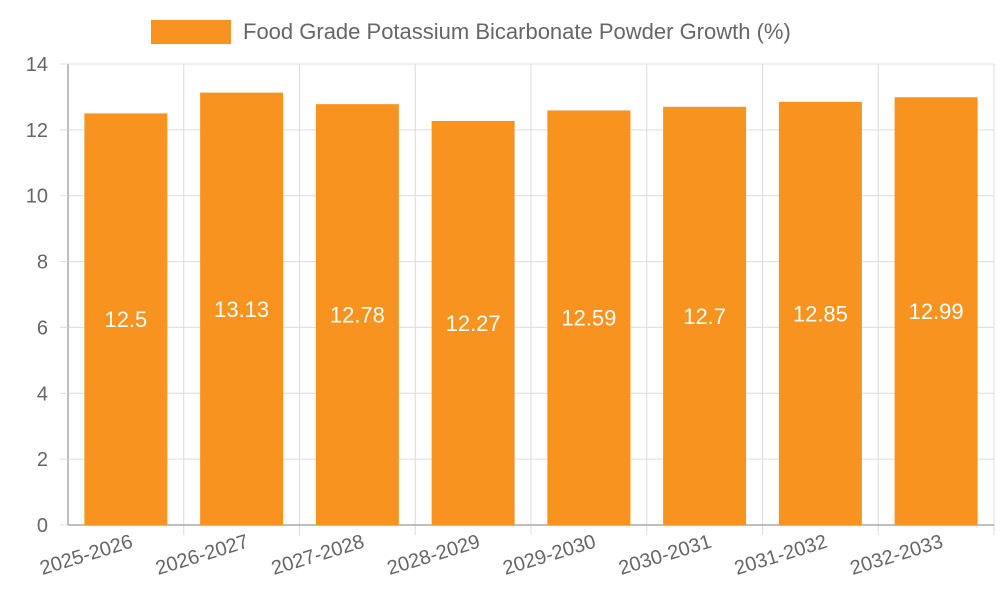 The height and width of the screenshot is (600, 1000). Describe the element at coordinates (42, 263) in the screenshot. I see `y-tick-label: 8` at that location.